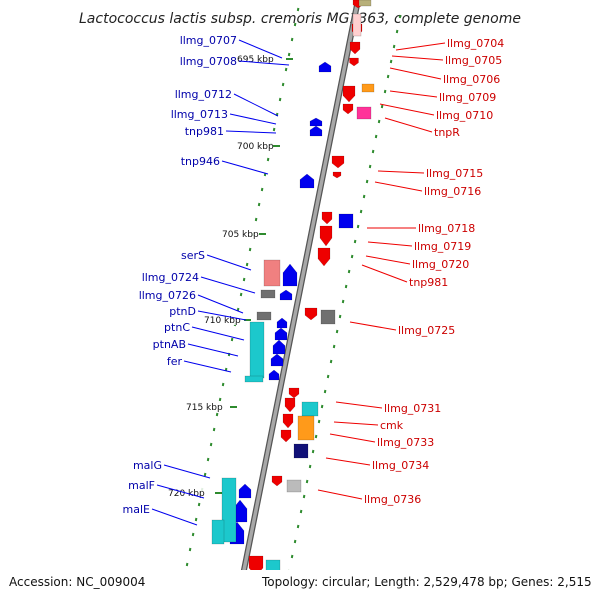  Describe the element at coordinates (464, 115) in the screenshot. I see `minus-gene-label: llmg_0710` at that location.